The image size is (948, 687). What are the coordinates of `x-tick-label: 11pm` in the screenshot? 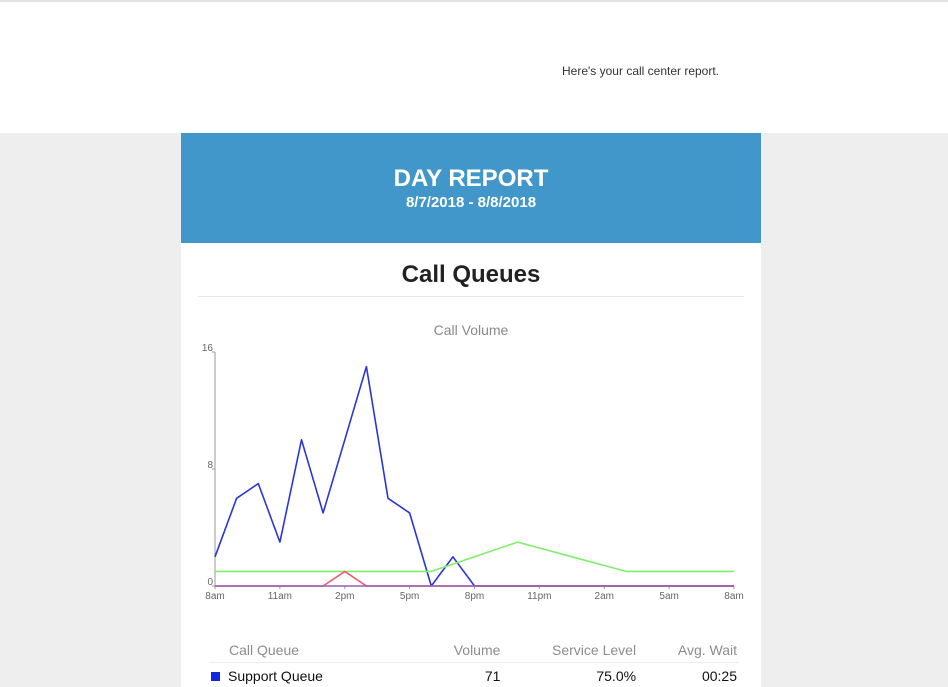 It's located at (539, 596).